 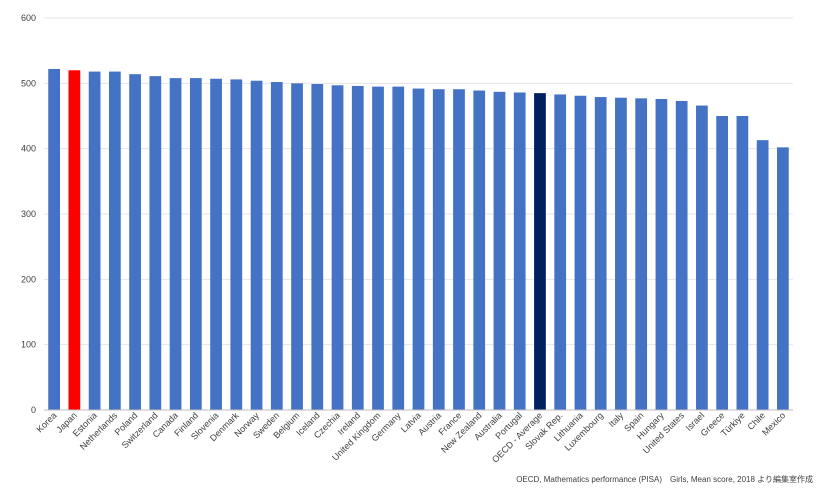 I want to click on bar-slovenia, so click(x=216, y=244).